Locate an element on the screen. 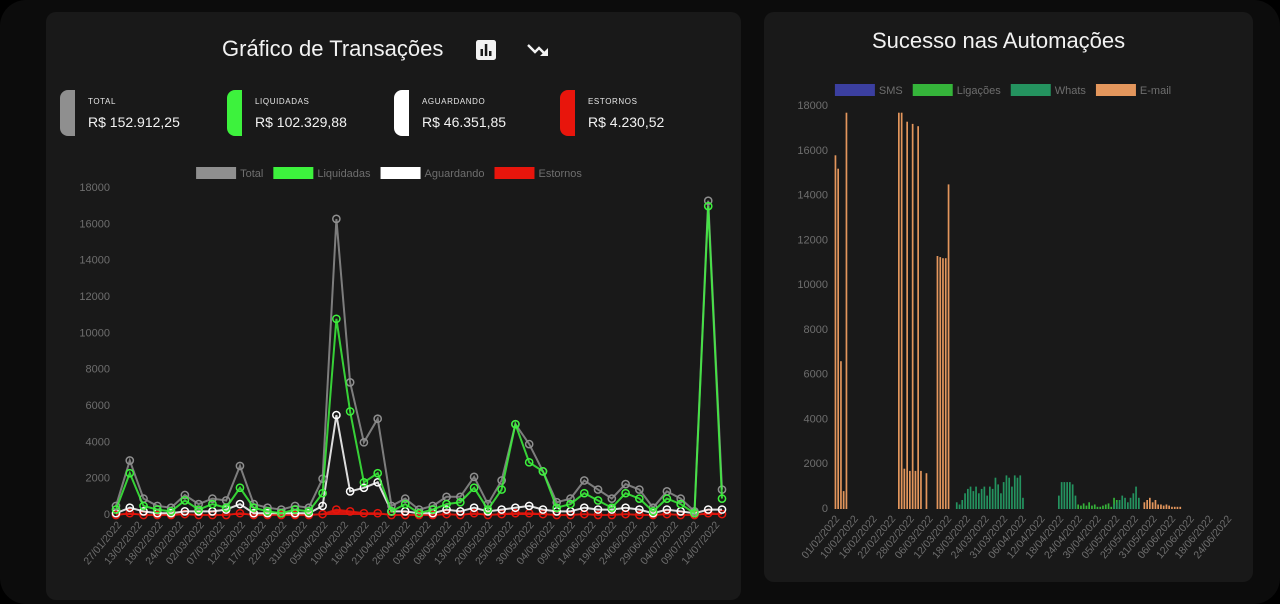  series-line-aguardando is located at coordinates (418, 464).